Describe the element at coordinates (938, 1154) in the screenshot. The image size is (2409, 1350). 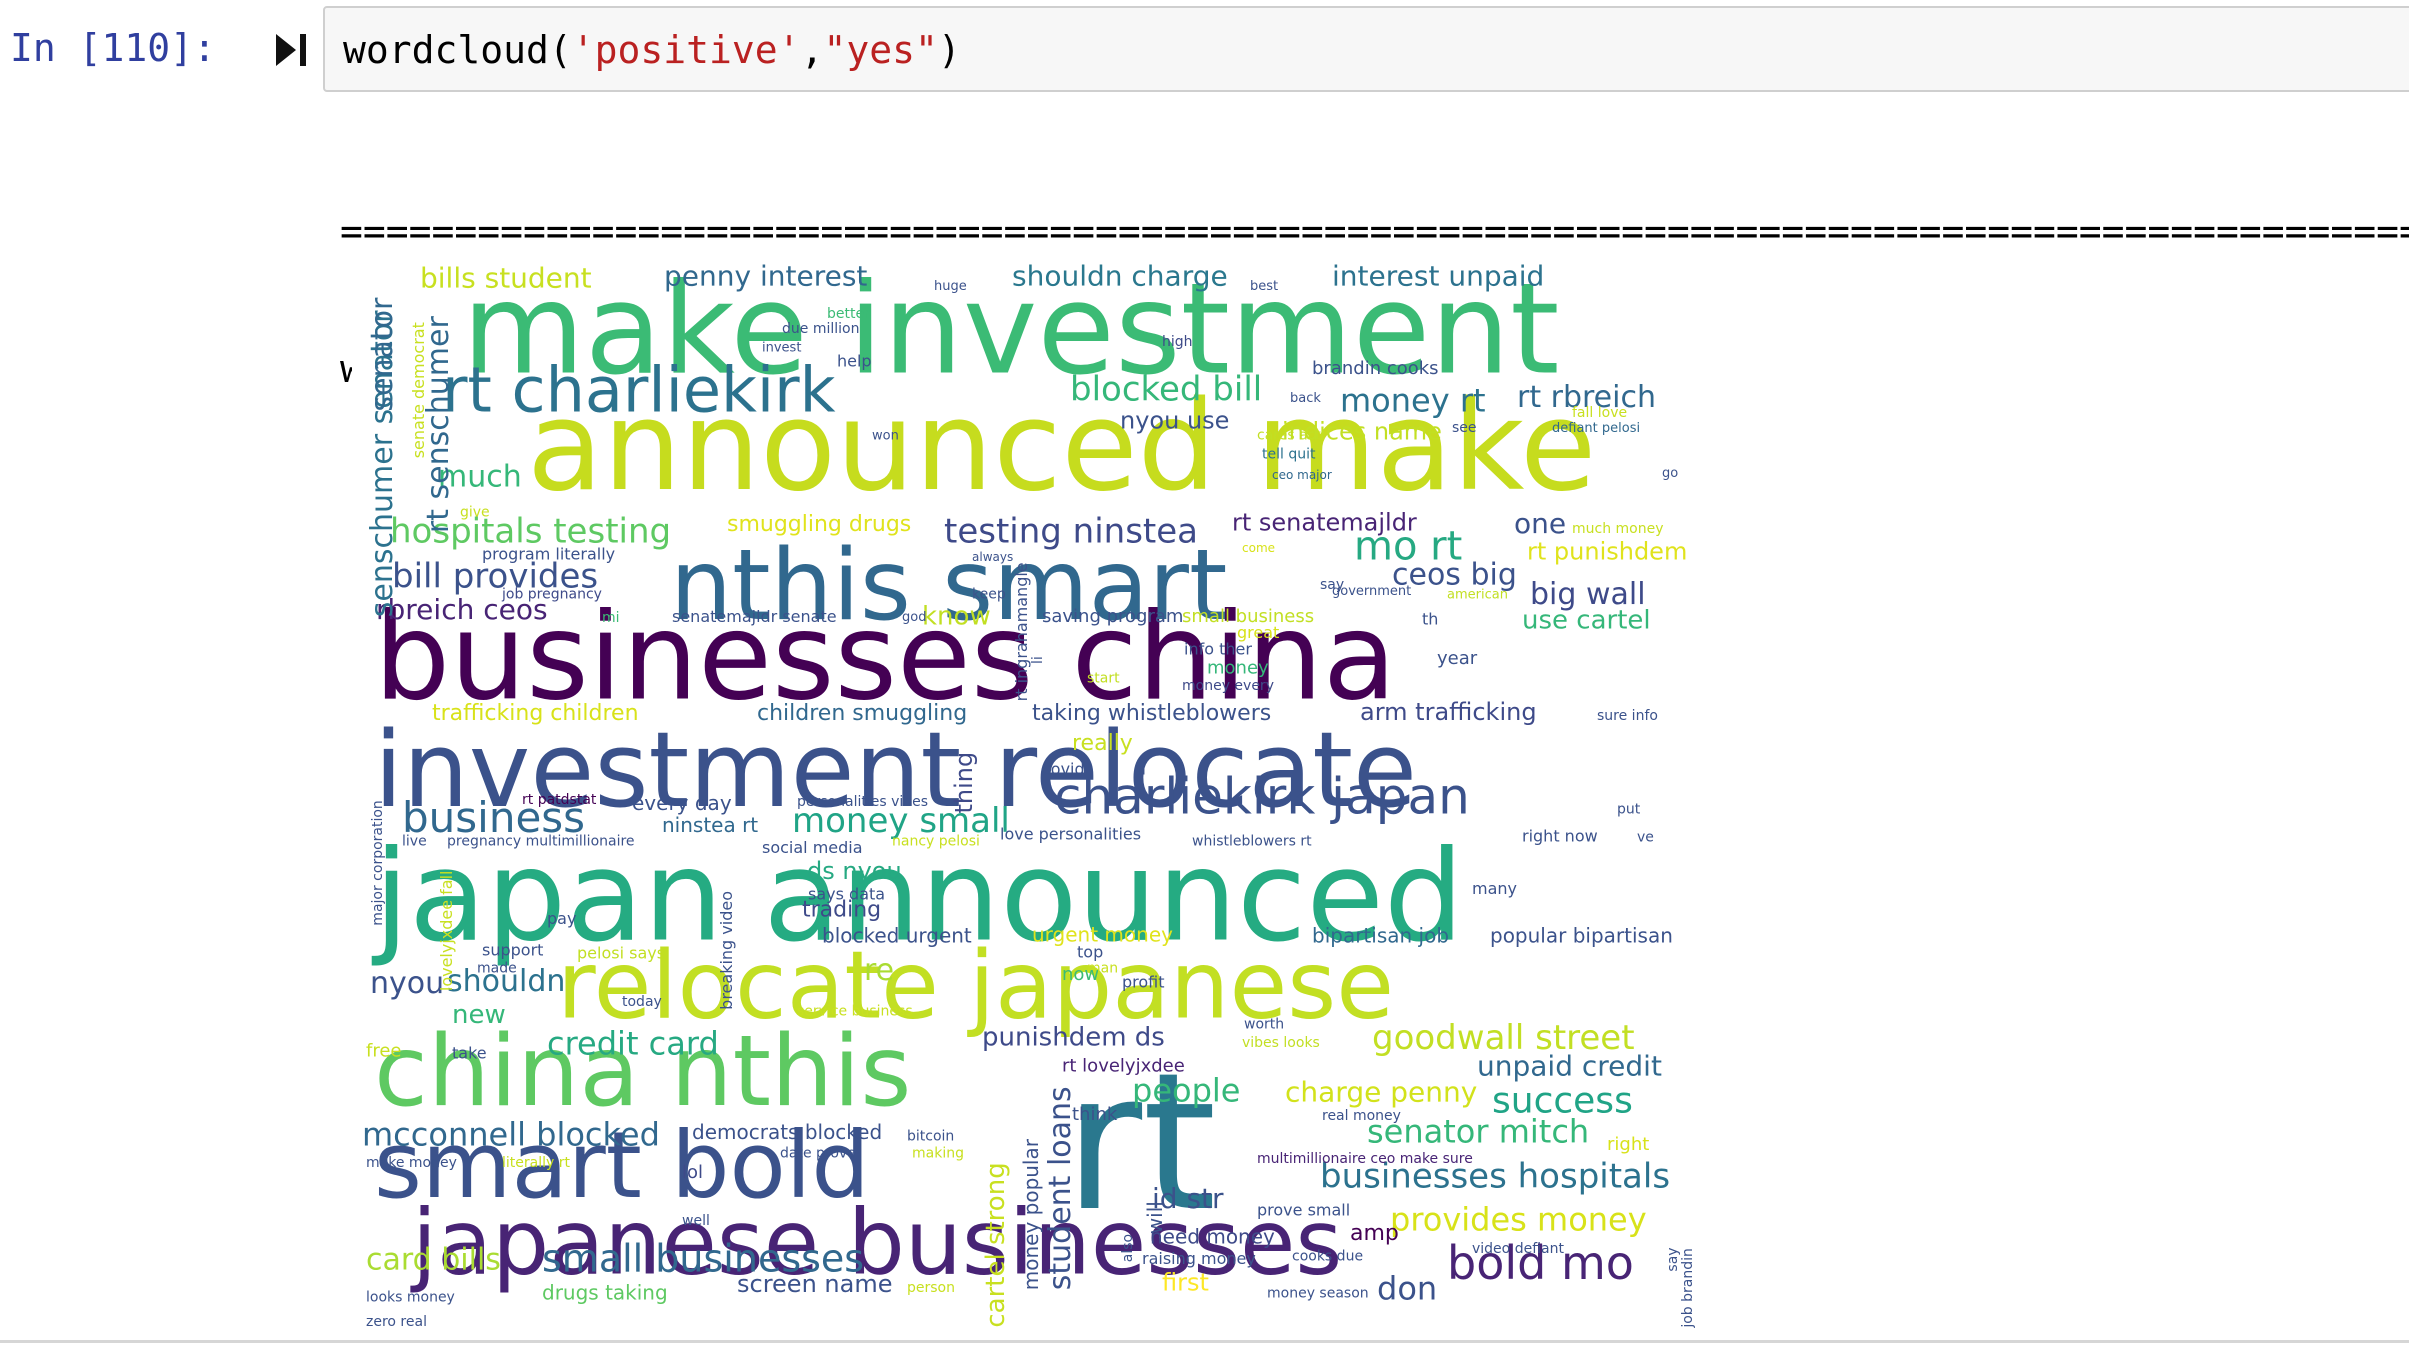
I see `wordcloud-word: making` at that location.